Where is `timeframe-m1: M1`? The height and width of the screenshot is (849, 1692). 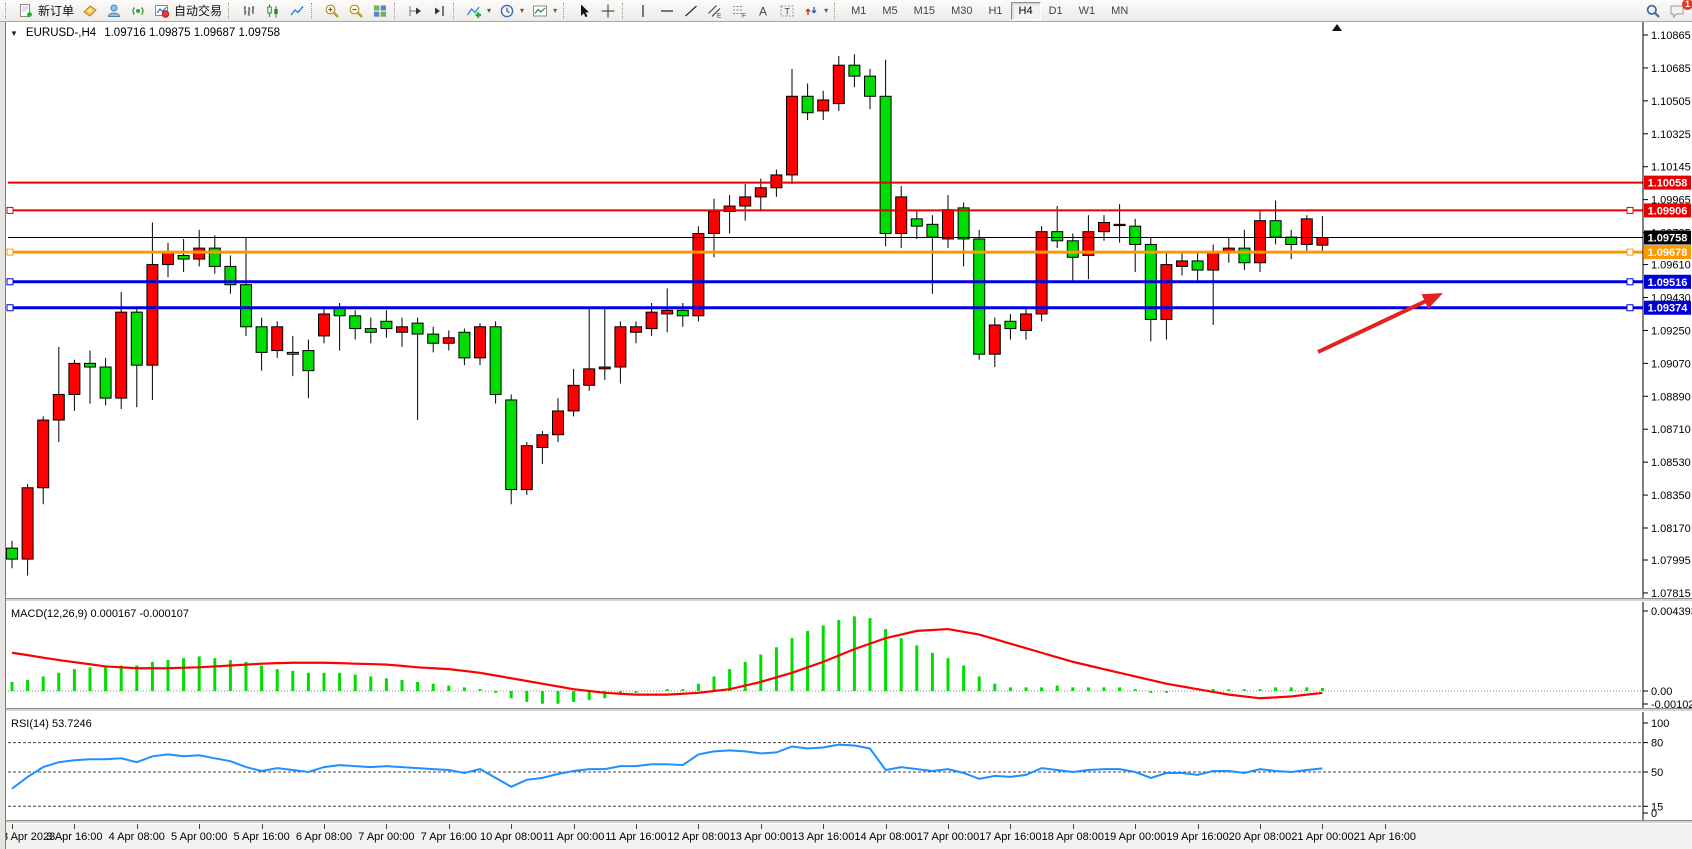
timeframe-m1: M1 is located at coordinates (858, 11).